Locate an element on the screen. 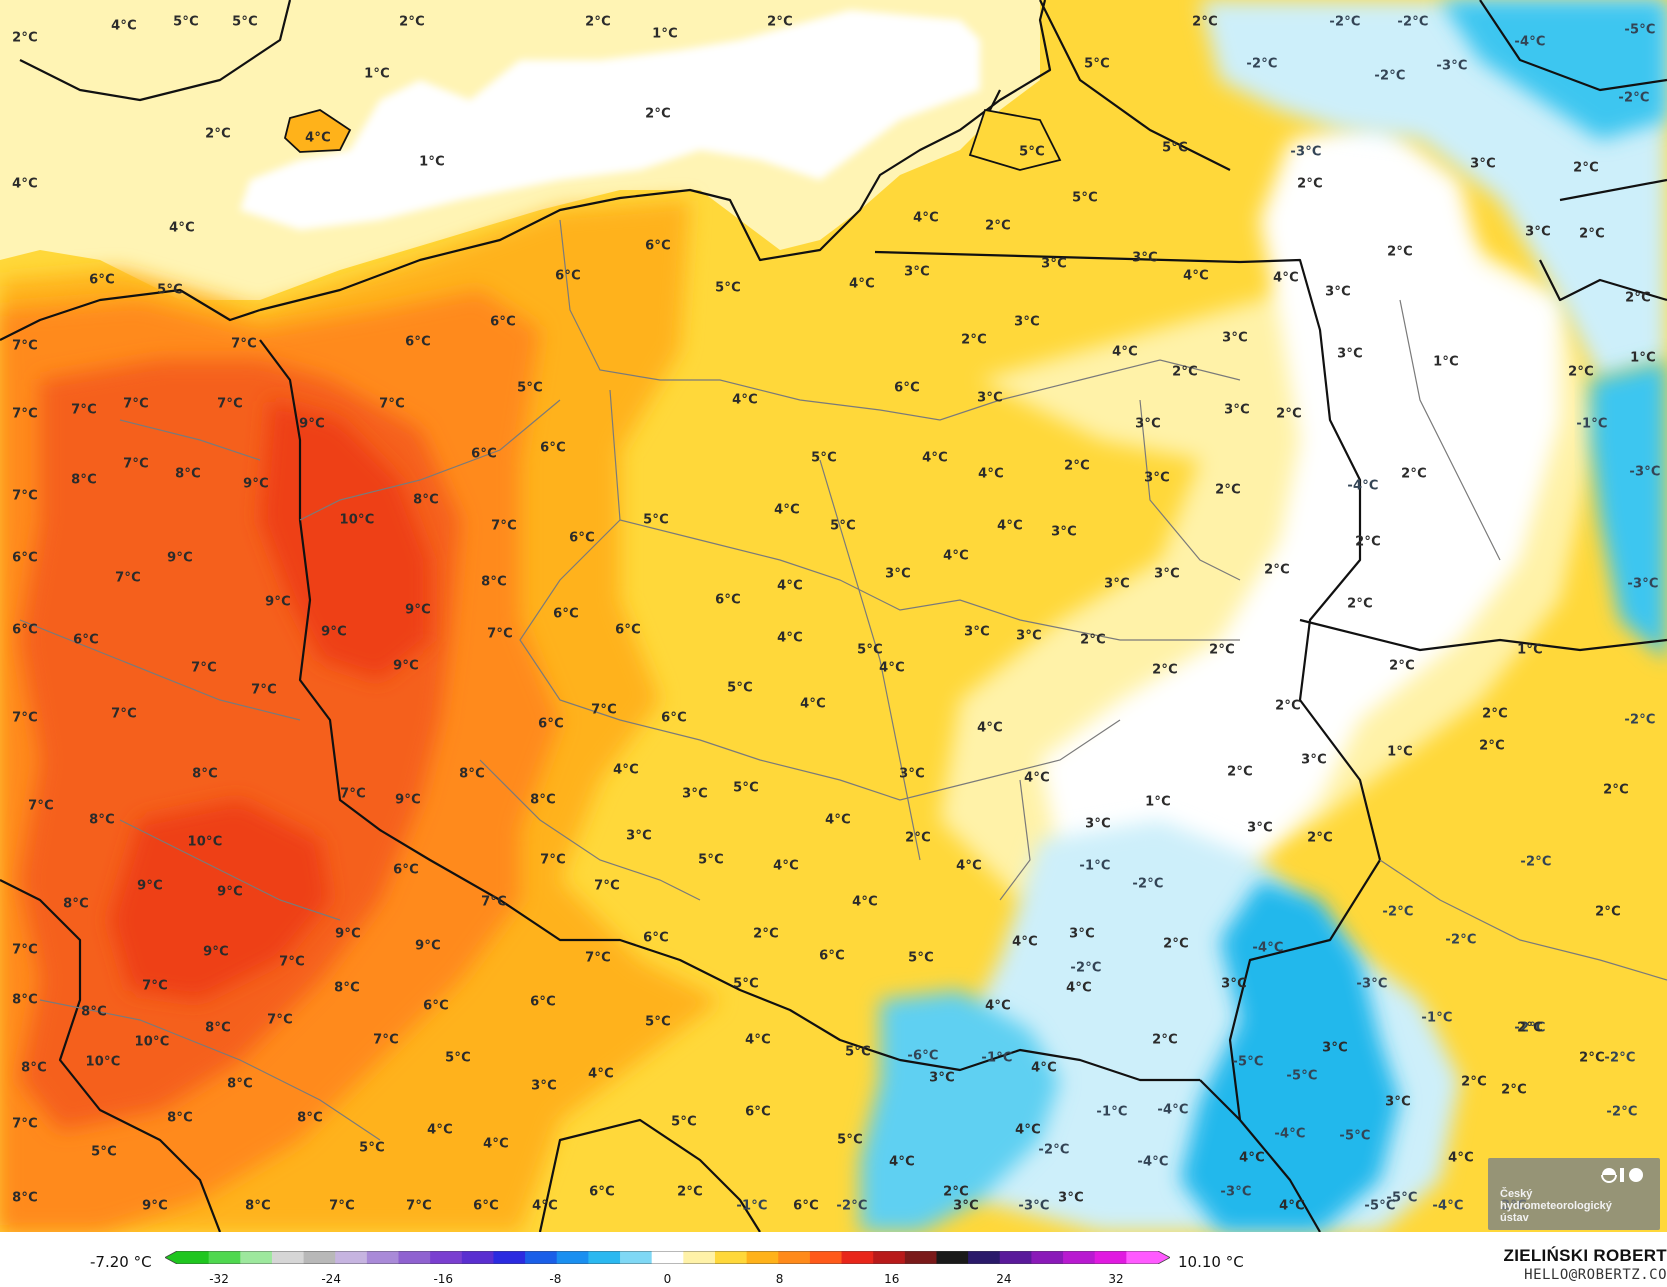  chmi-logo-line1: Český is located at coordinates (1516, 1194).